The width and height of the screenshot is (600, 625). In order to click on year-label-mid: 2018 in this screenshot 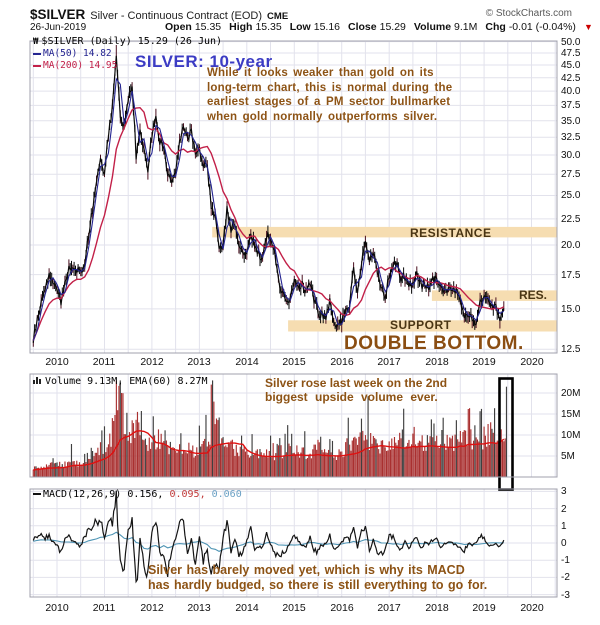, I will do `click(437, 362)`.